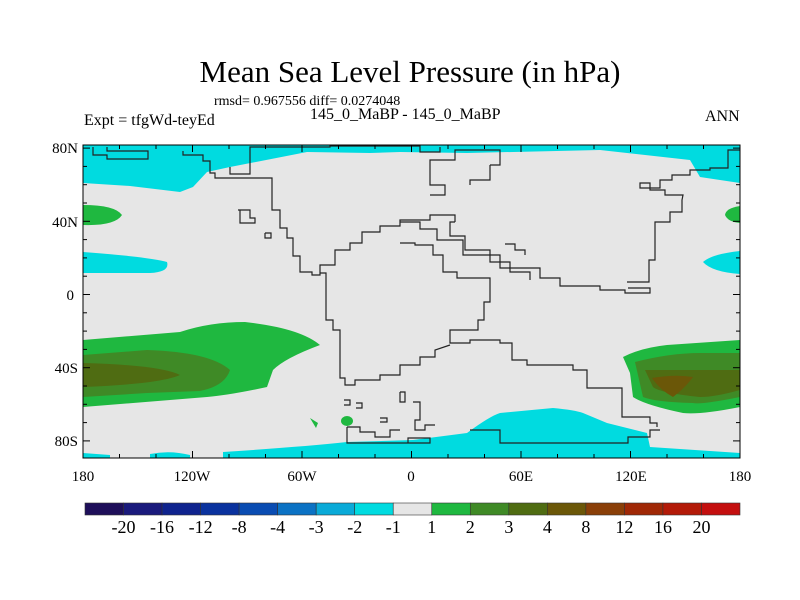 The image size is (800, 600). What do you see at coordinates (149, 120) in the screenshot?
I see `experiment-label: Expt = tfgWd-teyEd` at bounding box center [149, 120].